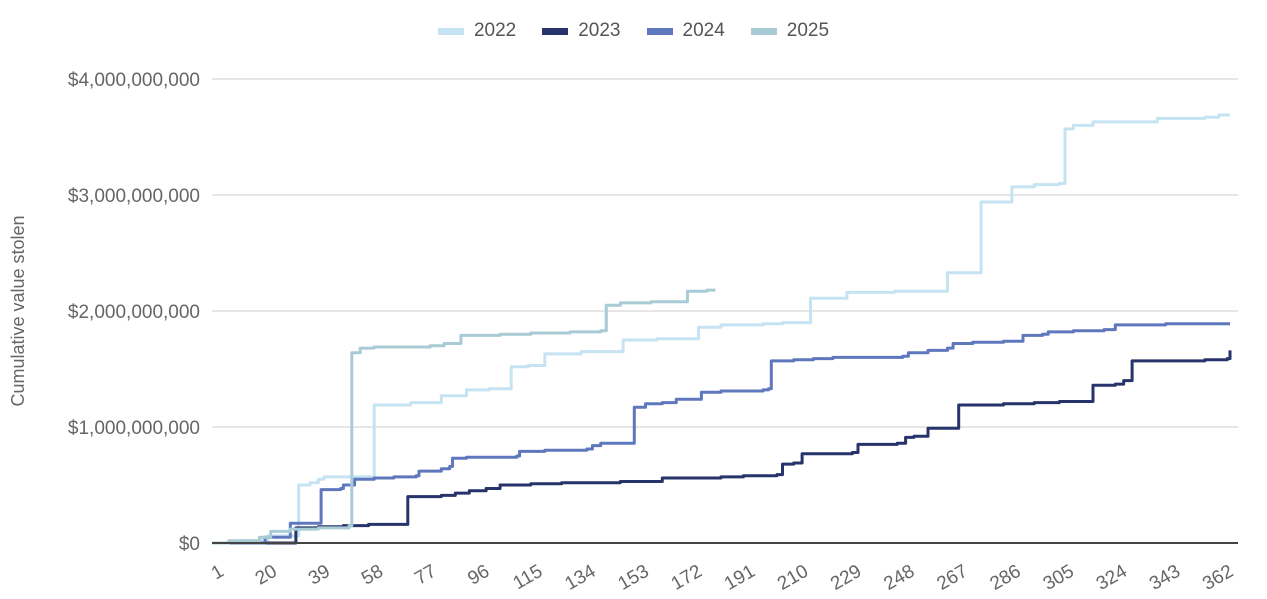 This screenshot has width=1267, height=599. What do you see at coordinates (703, 30) in the screenshot?
I see `legend-label: 2024` at bounding box center [703, 30].